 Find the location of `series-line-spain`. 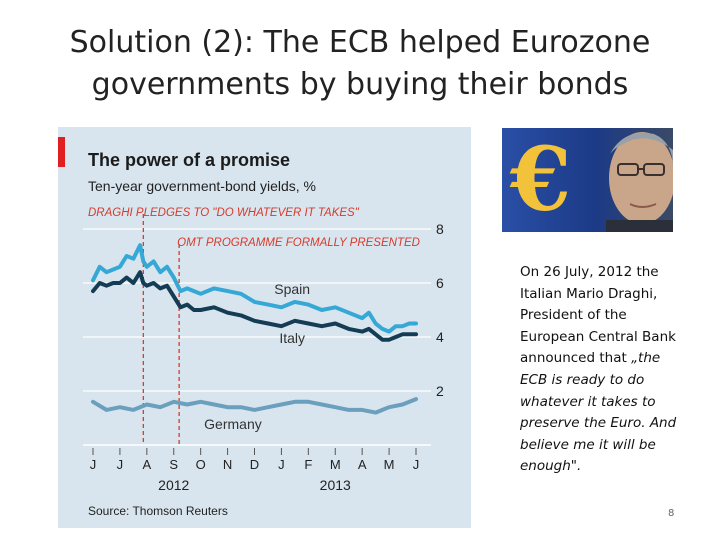

series-line-spain is located at coordinates (254, 288).